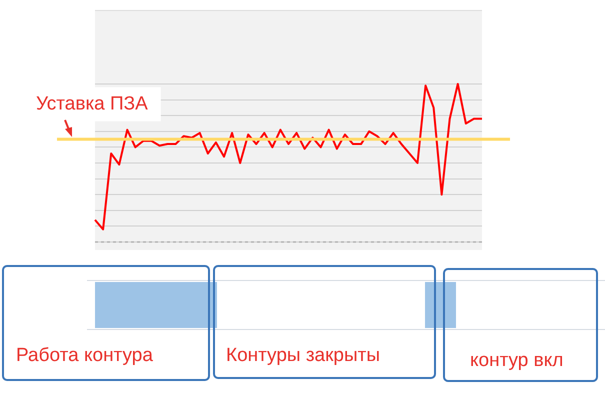 This screenshot has width=605, height=419. What do you see at coordinates (84, 356) in the screenshot?
I see `text: Работа контура` at bounding box center [84, 356].